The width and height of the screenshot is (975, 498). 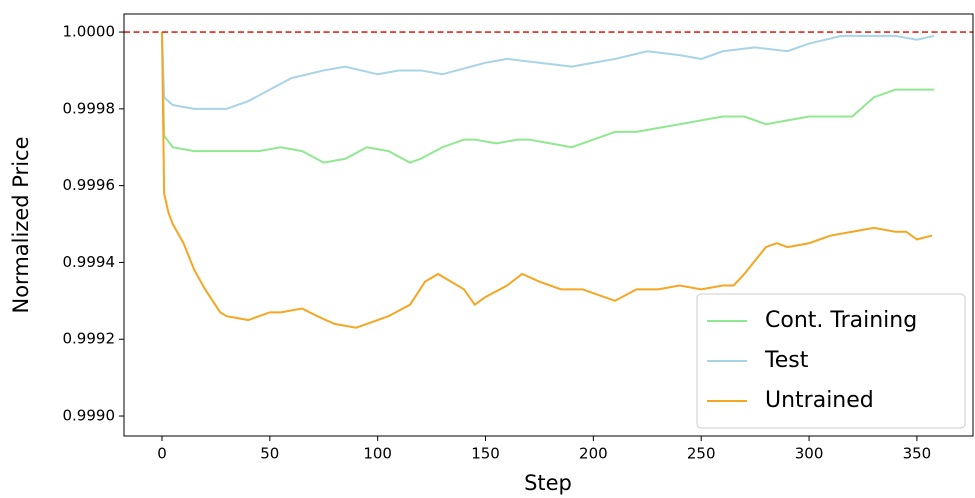 I want to click on y-tick-label: 0.9998, so click(x=89, y=108).